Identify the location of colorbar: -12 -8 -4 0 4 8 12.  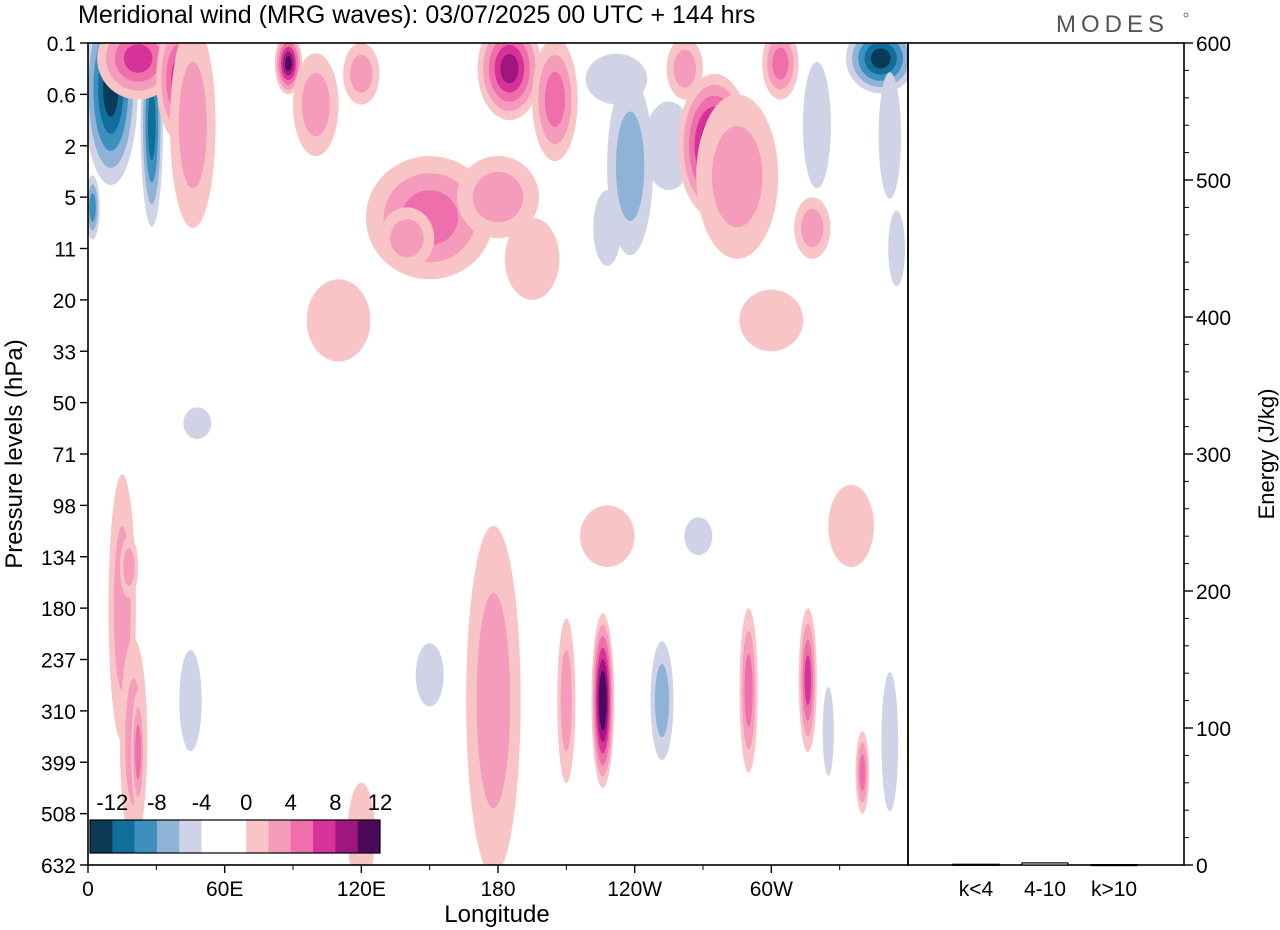
(240, 822).